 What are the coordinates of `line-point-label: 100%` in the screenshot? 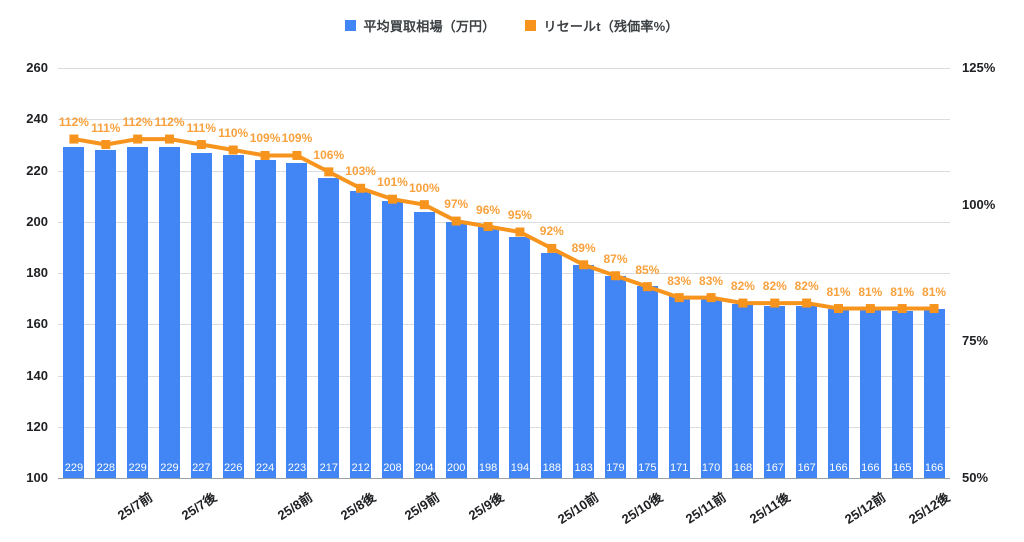 It's located at (424, 187).